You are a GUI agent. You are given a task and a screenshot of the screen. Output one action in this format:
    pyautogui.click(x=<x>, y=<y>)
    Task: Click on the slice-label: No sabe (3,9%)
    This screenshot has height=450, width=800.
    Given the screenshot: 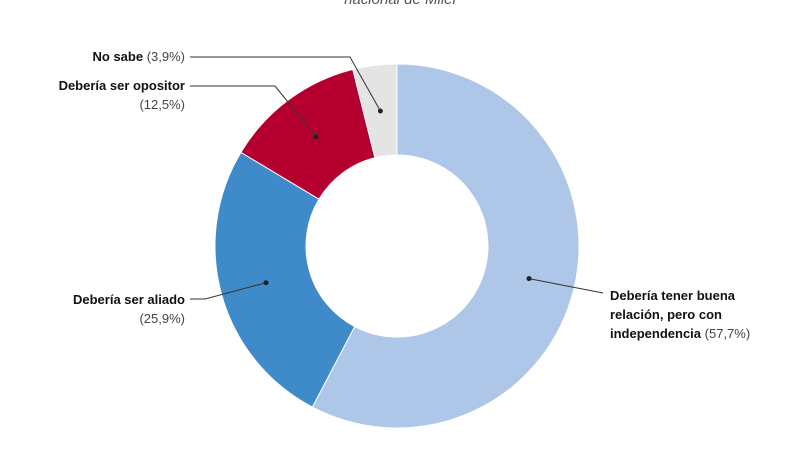 What is the action you would take?
    pyautogui.click(x=105, y=56)
    